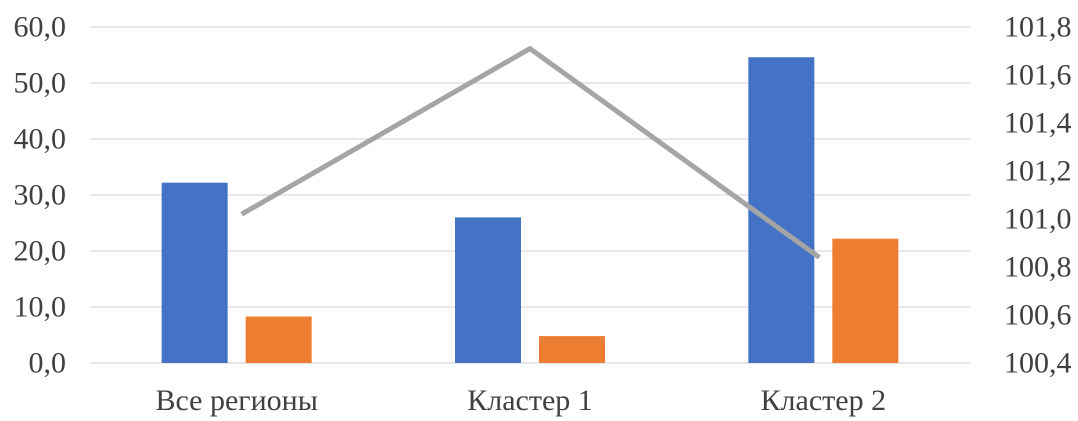 The height and width of the screenshot is (421, 1078). I want to click on left-y-tick-label: 50,0, so click(40, 83).